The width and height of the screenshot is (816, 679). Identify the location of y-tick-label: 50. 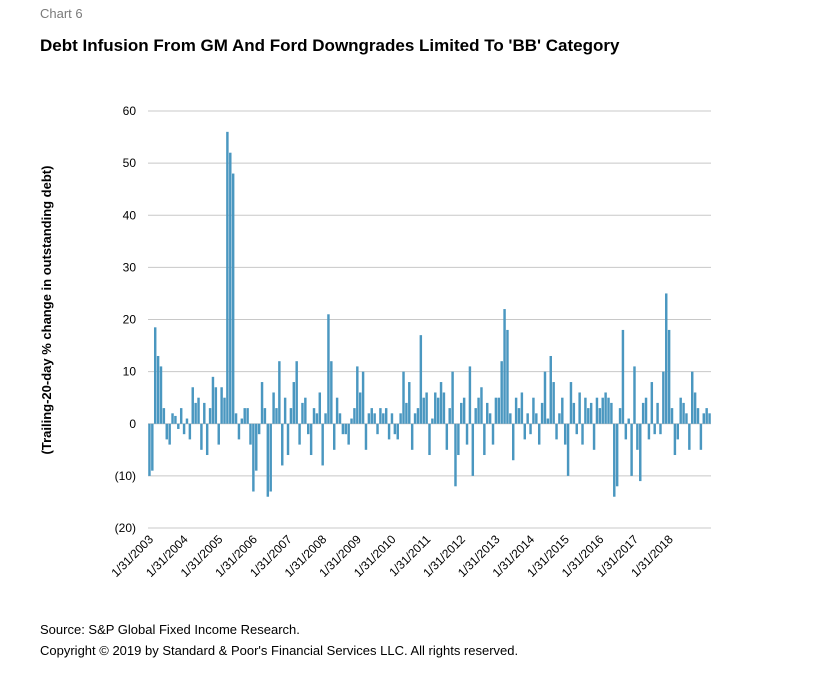
(130, 163).